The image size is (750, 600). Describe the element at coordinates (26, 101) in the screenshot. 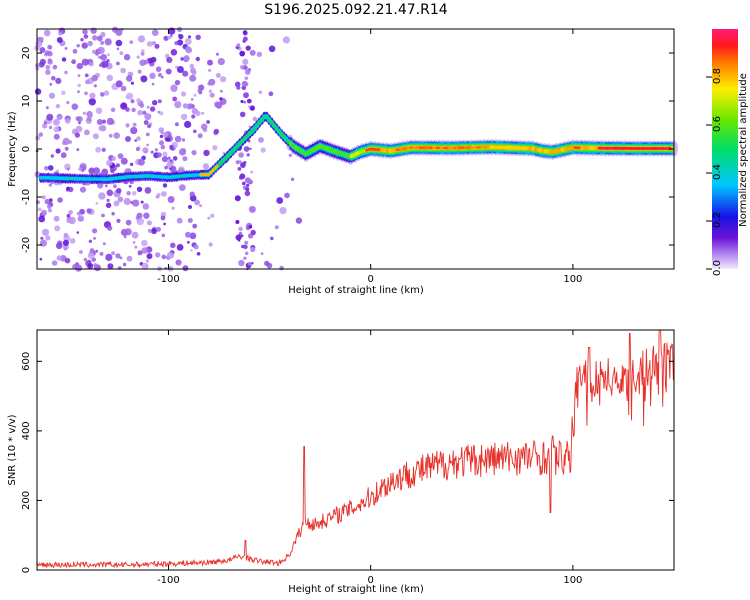

I see `y-tick-label: 10` at that location.